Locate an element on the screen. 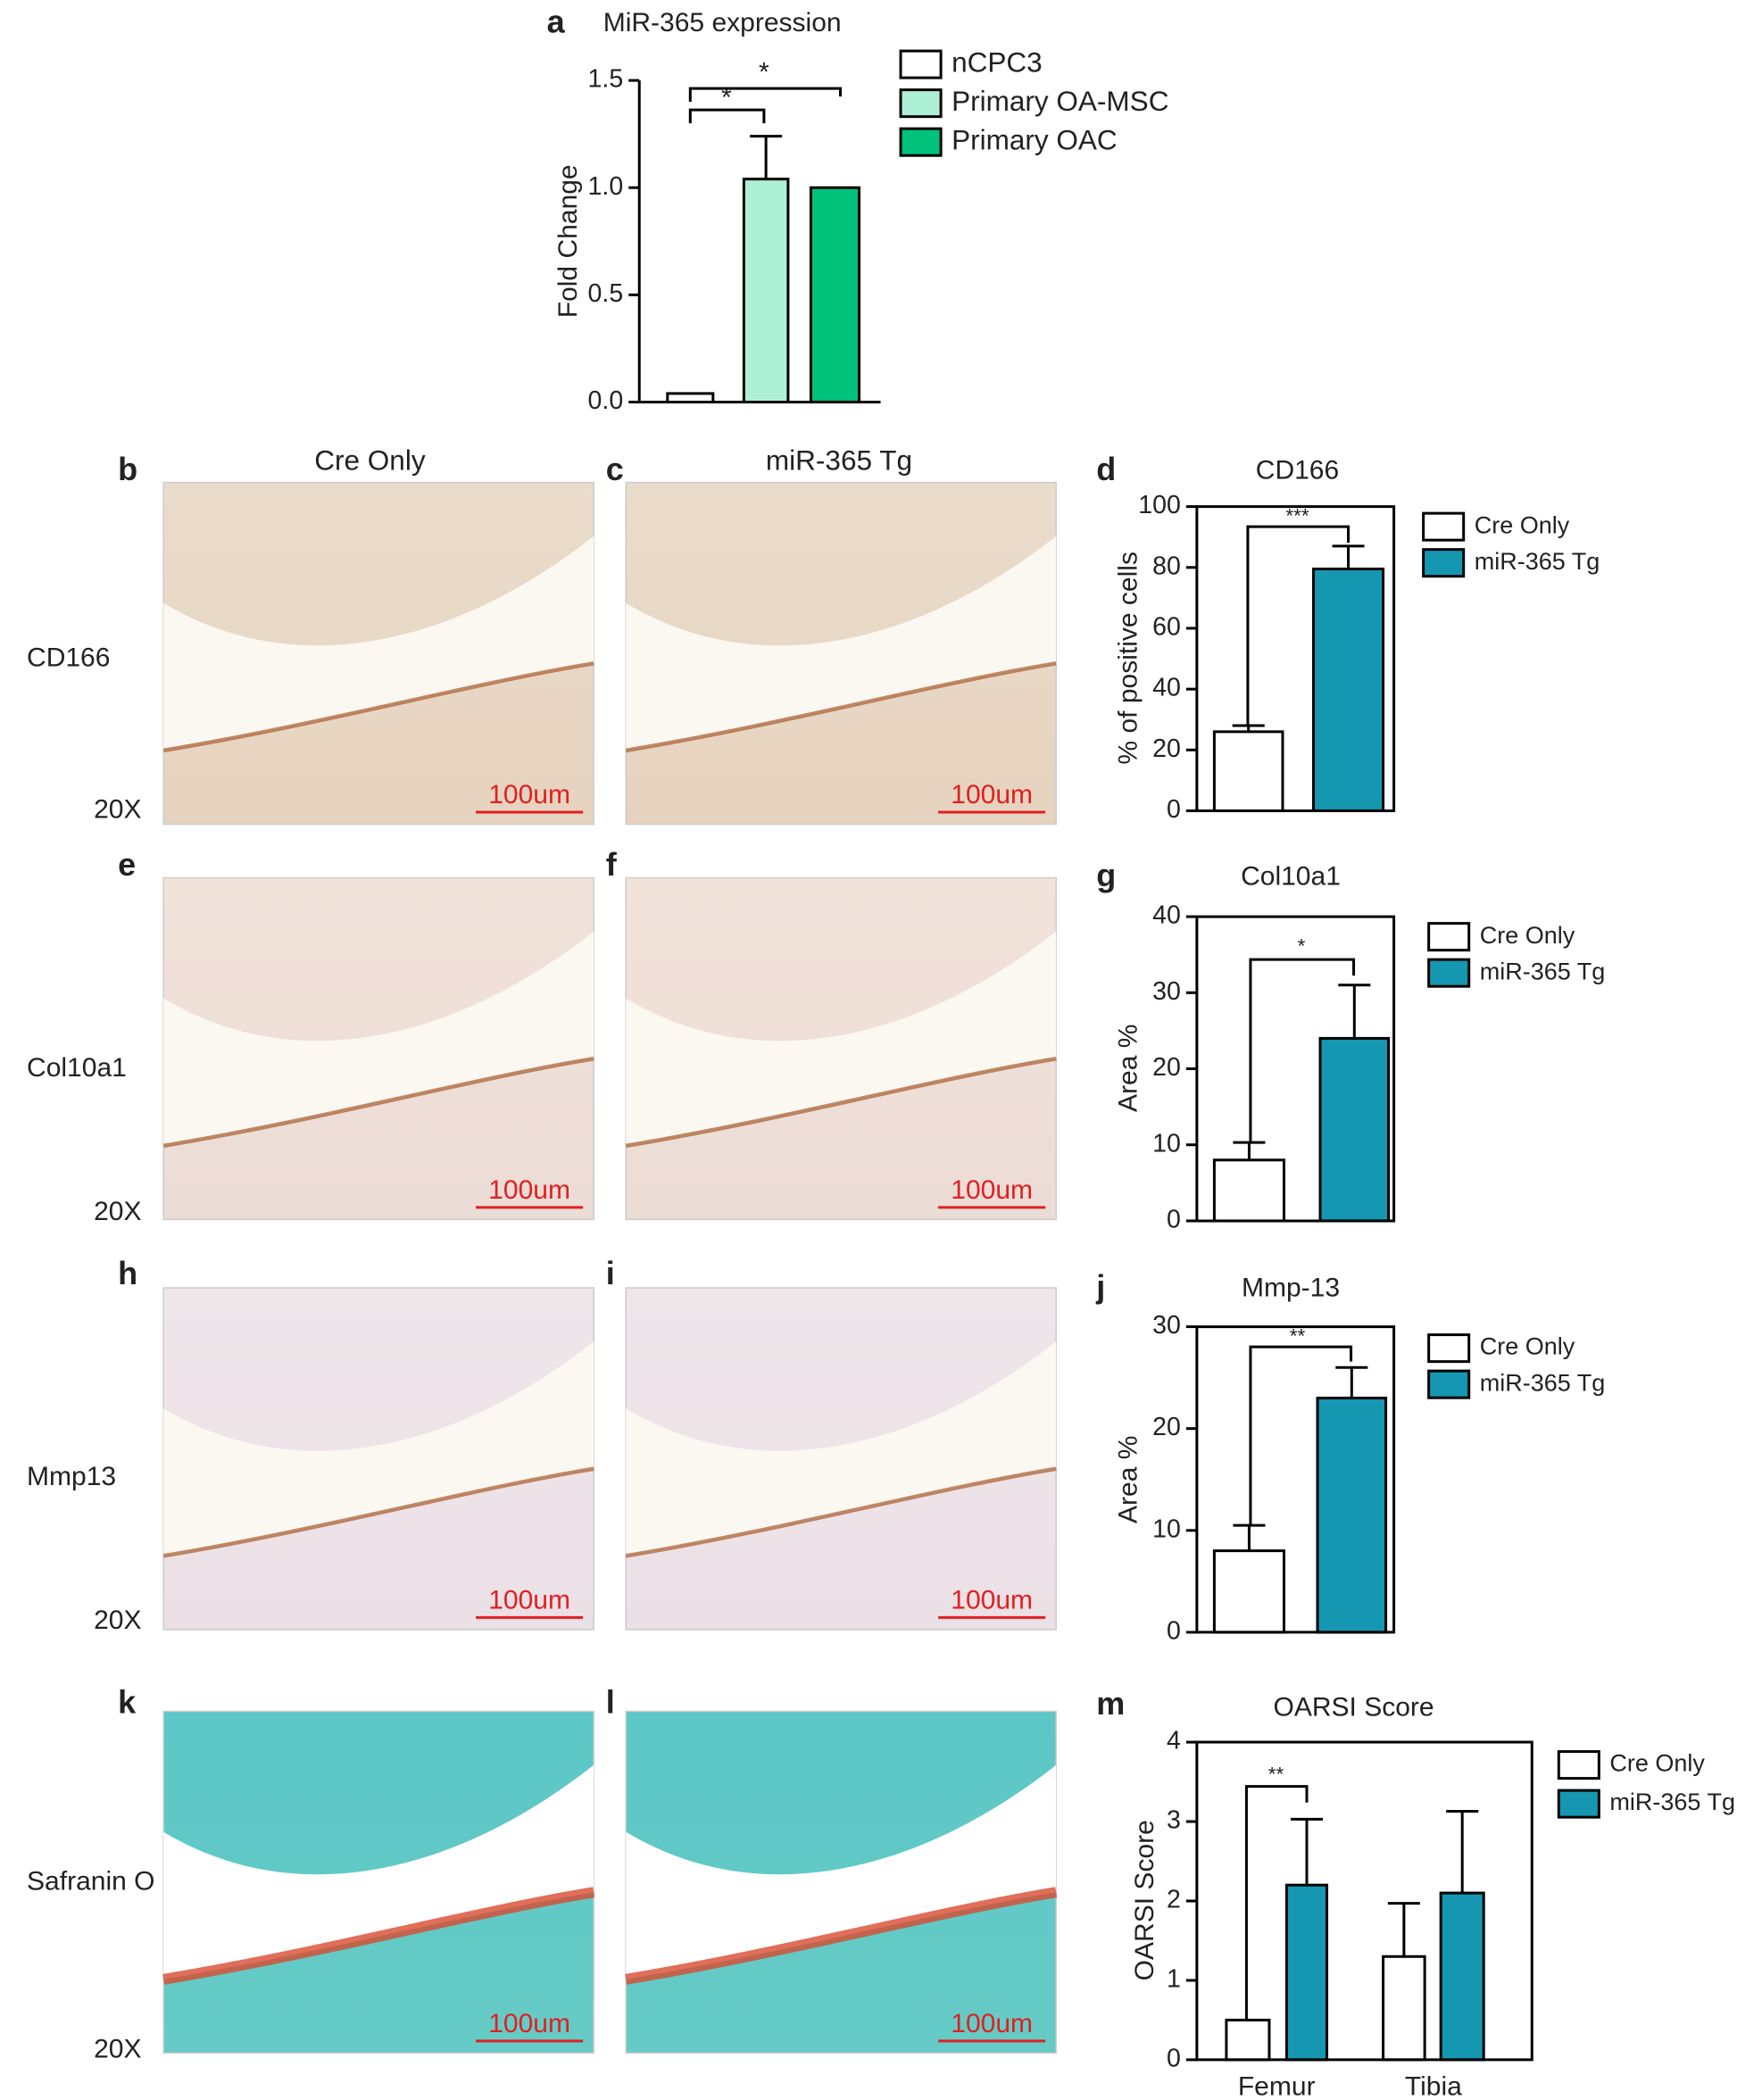 The height and width of the screenshot is (2100, 1737). significance-label: ** is located at coordinates (1276, 1775).